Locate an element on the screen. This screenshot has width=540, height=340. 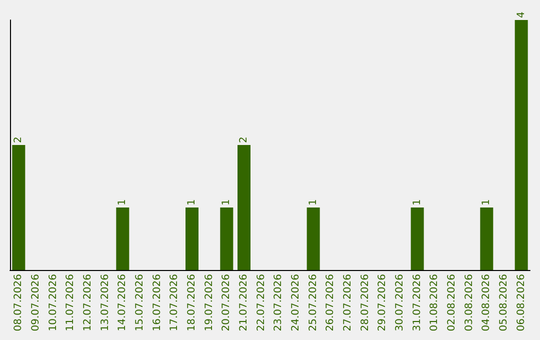
x-tick-label: 19.07.2026 is located at coordinates (209, 303).